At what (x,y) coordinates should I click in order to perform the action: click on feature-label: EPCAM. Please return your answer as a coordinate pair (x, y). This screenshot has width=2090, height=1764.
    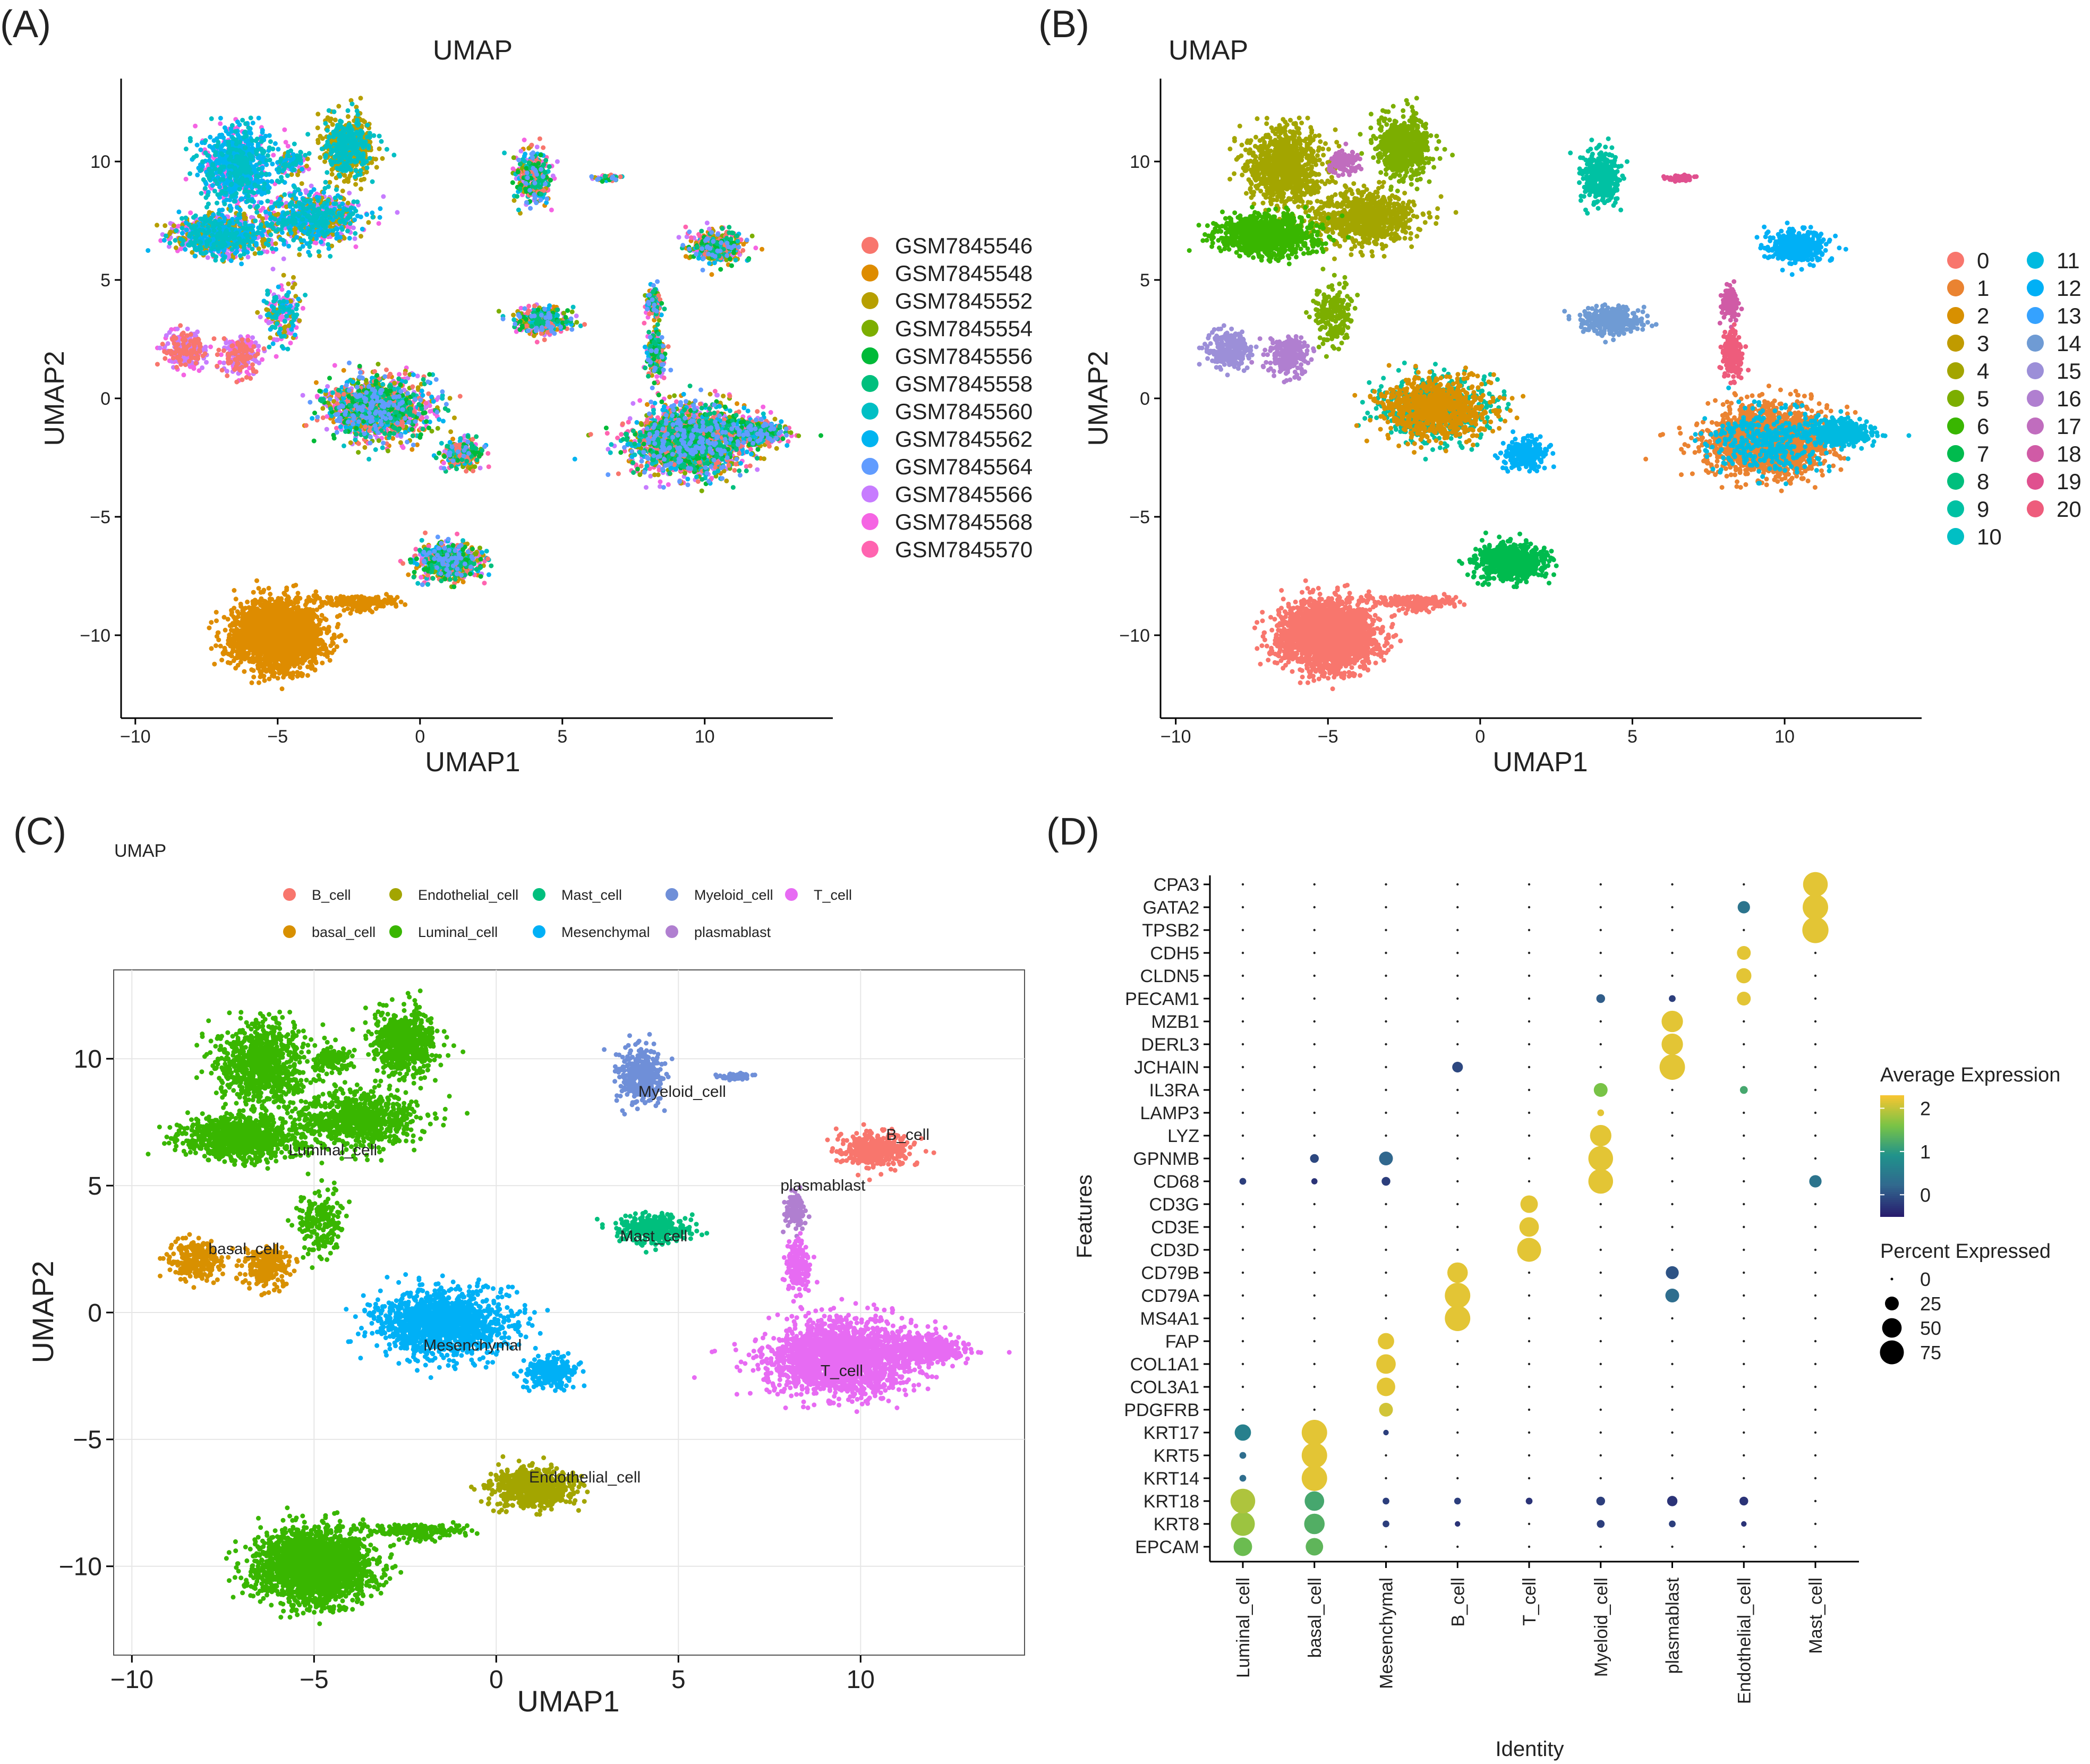
    Looking at the image, I should click on (1167, 1547).